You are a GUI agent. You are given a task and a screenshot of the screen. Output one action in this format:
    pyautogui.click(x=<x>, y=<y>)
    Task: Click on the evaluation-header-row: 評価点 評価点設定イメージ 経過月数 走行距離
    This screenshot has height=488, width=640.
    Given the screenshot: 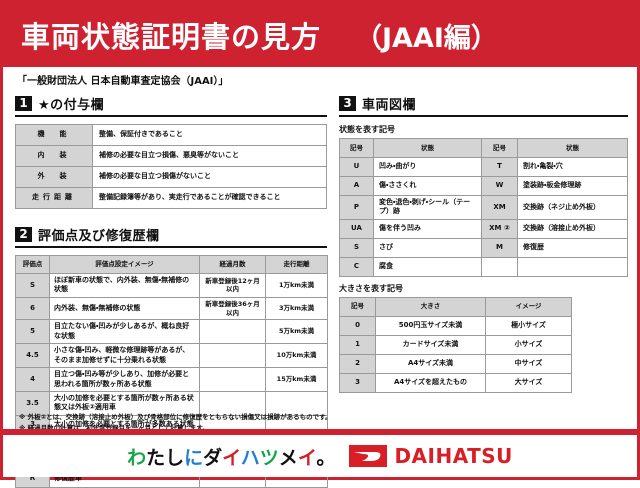 What is the action you would take?
    pyautogui.click(x=171, y=264)
    